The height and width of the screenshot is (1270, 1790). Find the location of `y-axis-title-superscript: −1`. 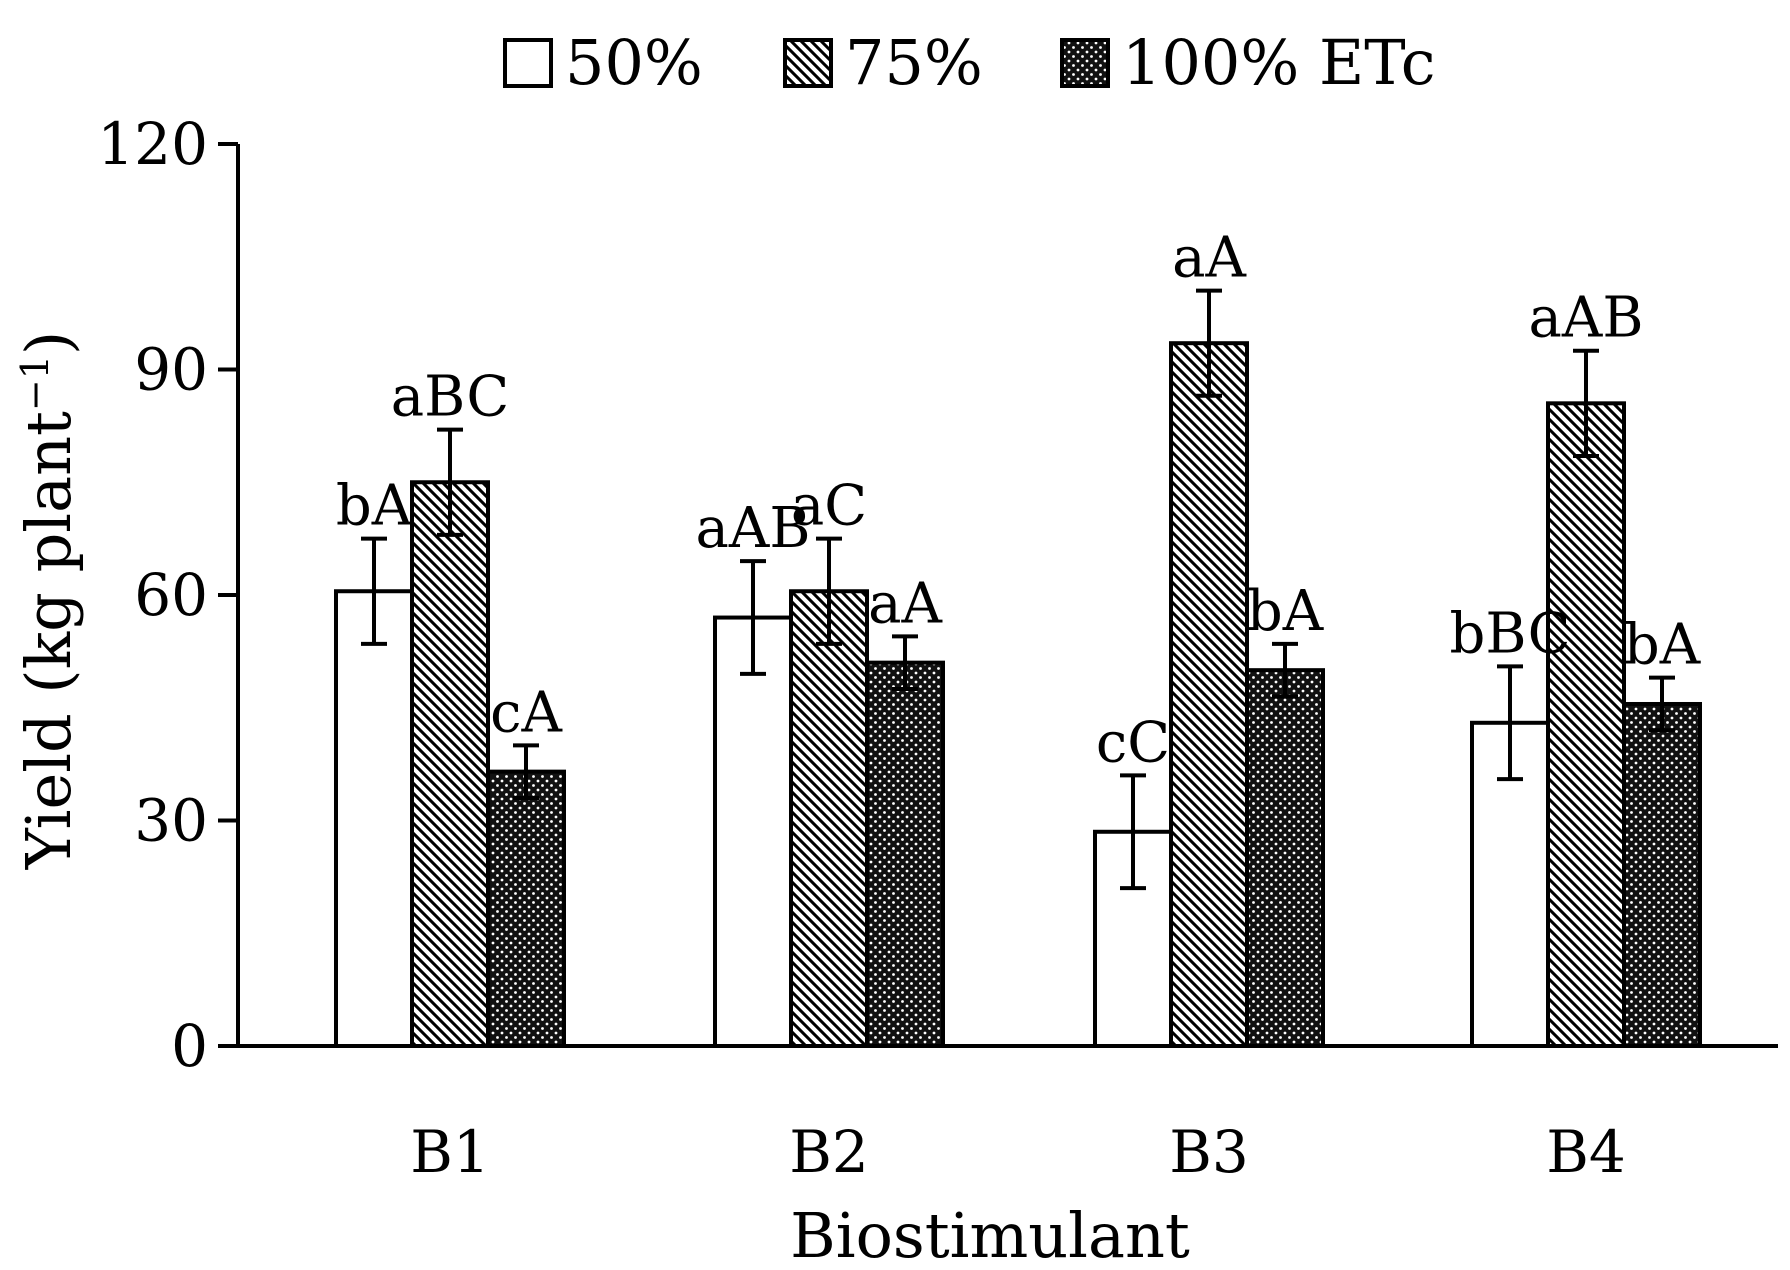

y-axis-title-superscript: −1 is located at coordinates (35, 383).